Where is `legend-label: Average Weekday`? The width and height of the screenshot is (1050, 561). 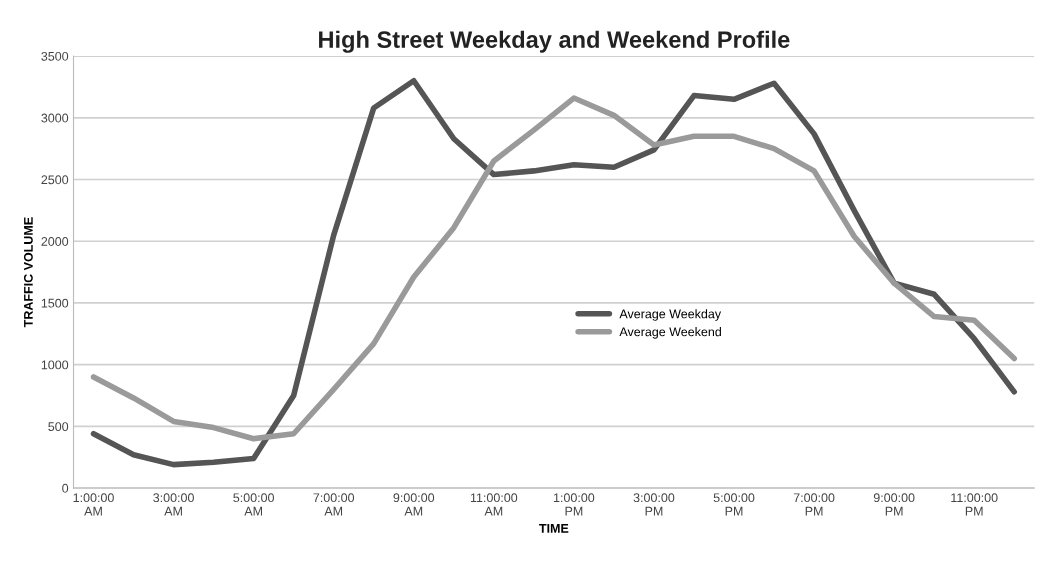
legend-label: Average Weekday is located at coordinates (670, 315).